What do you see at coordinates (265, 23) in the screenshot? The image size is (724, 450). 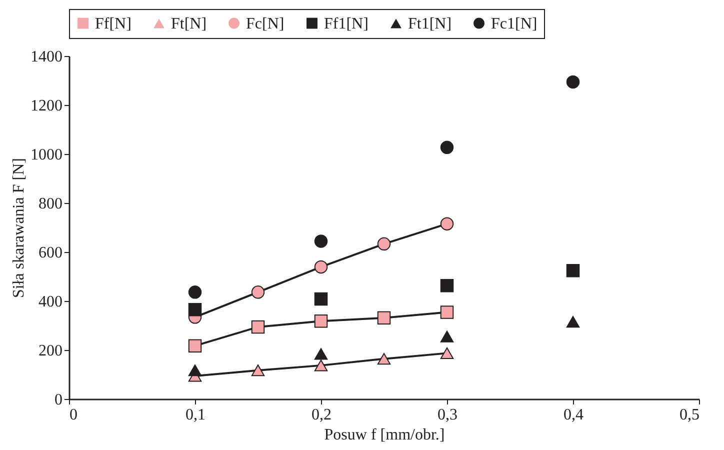 I see `legend-label: Fc[N]` at bounding box center [265, 23].